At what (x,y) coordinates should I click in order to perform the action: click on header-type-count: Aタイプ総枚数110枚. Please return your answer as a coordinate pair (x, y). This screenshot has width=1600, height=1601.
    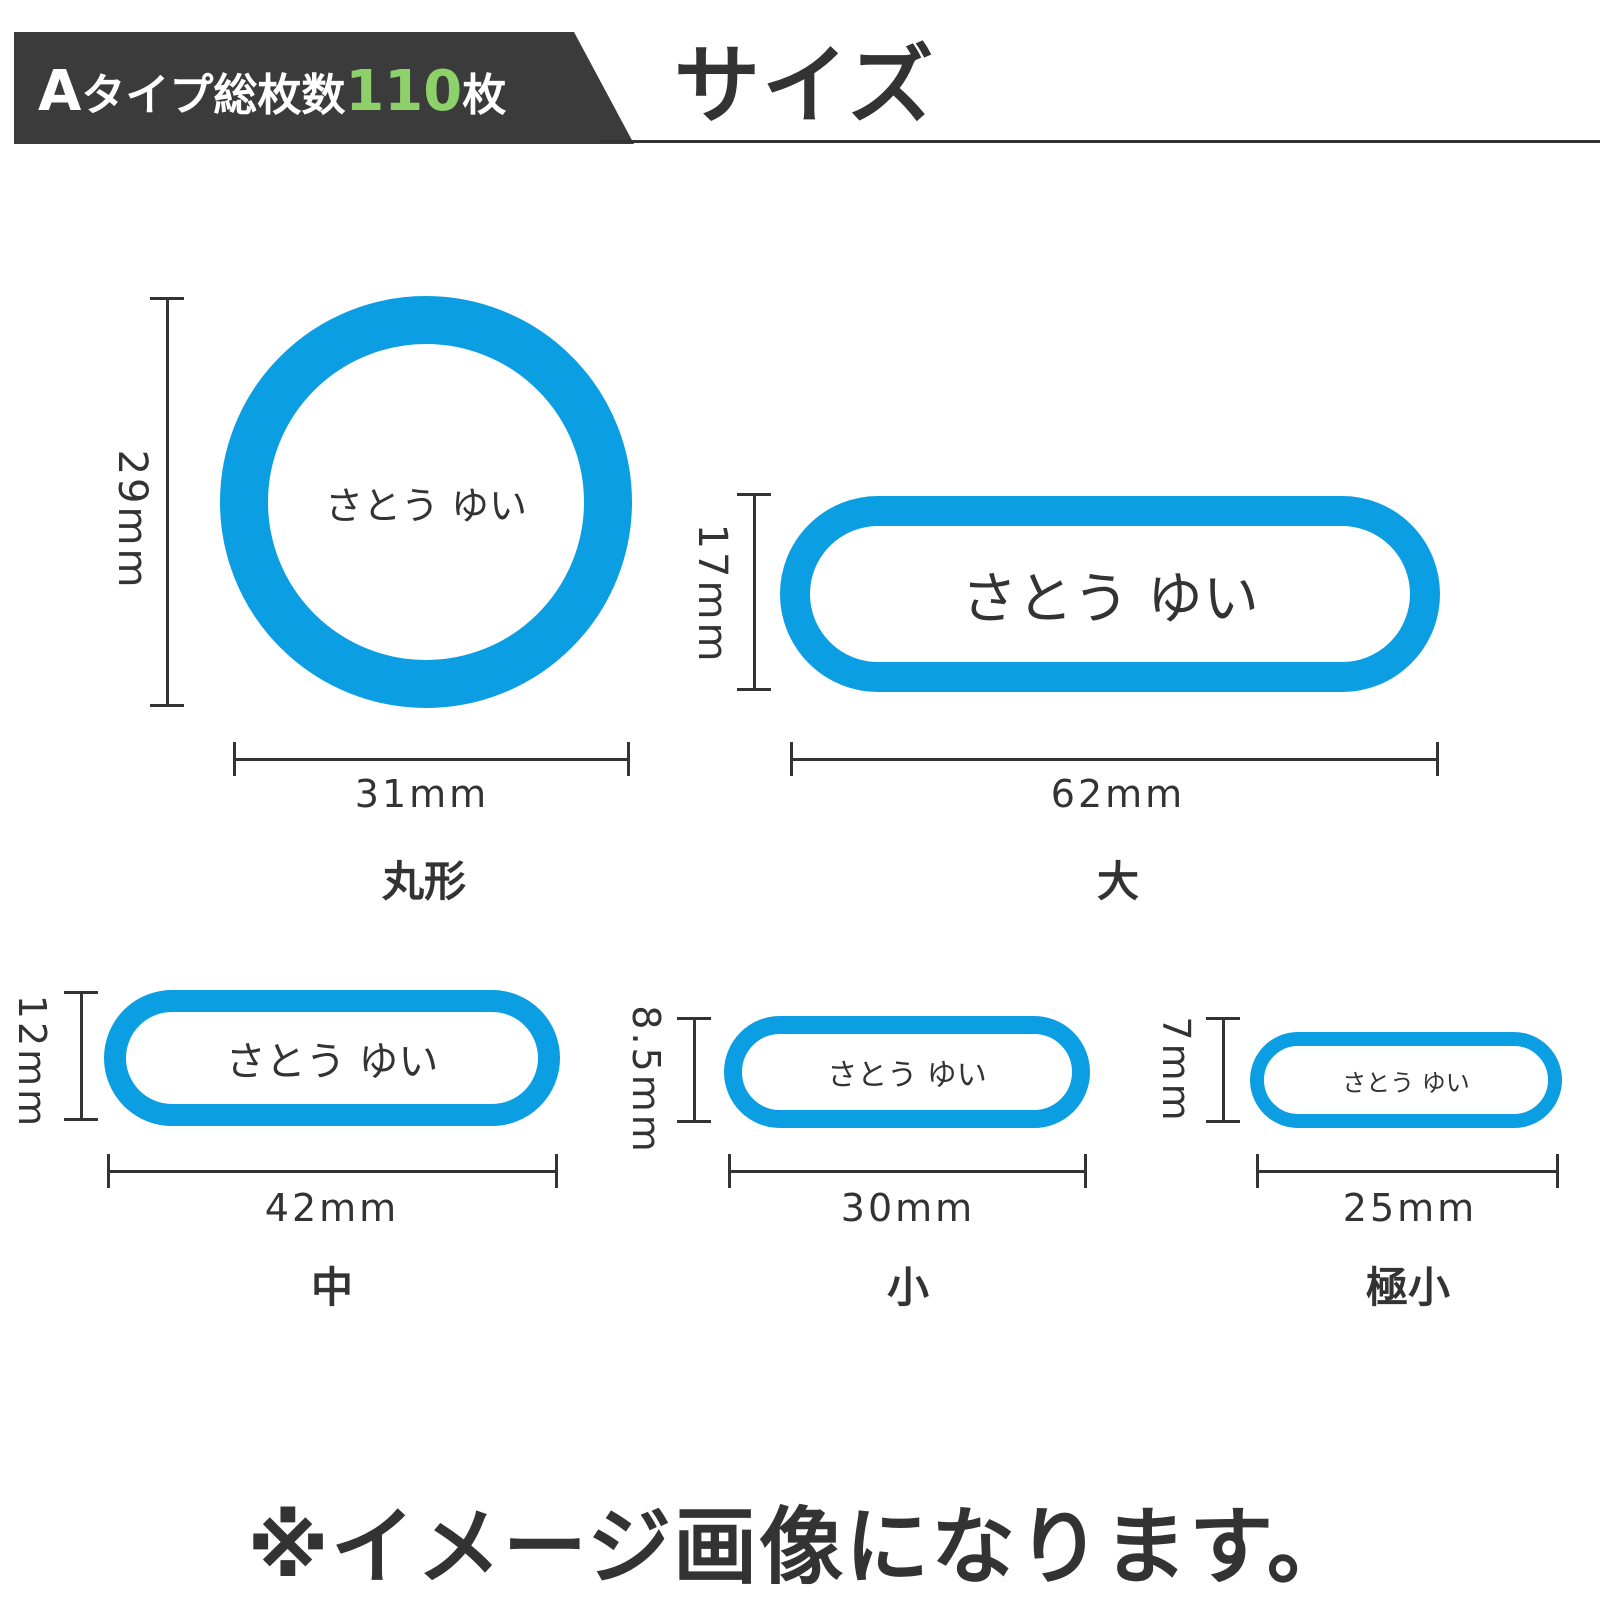
    Looking at the image, I should click on (272, 92).